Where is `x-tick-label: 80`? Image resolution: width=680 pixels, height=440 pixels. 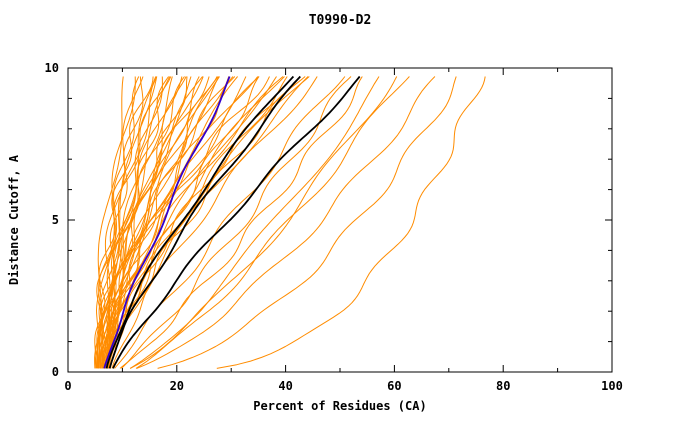 x-tick-label: 80 is located at coordinates (503, 386).